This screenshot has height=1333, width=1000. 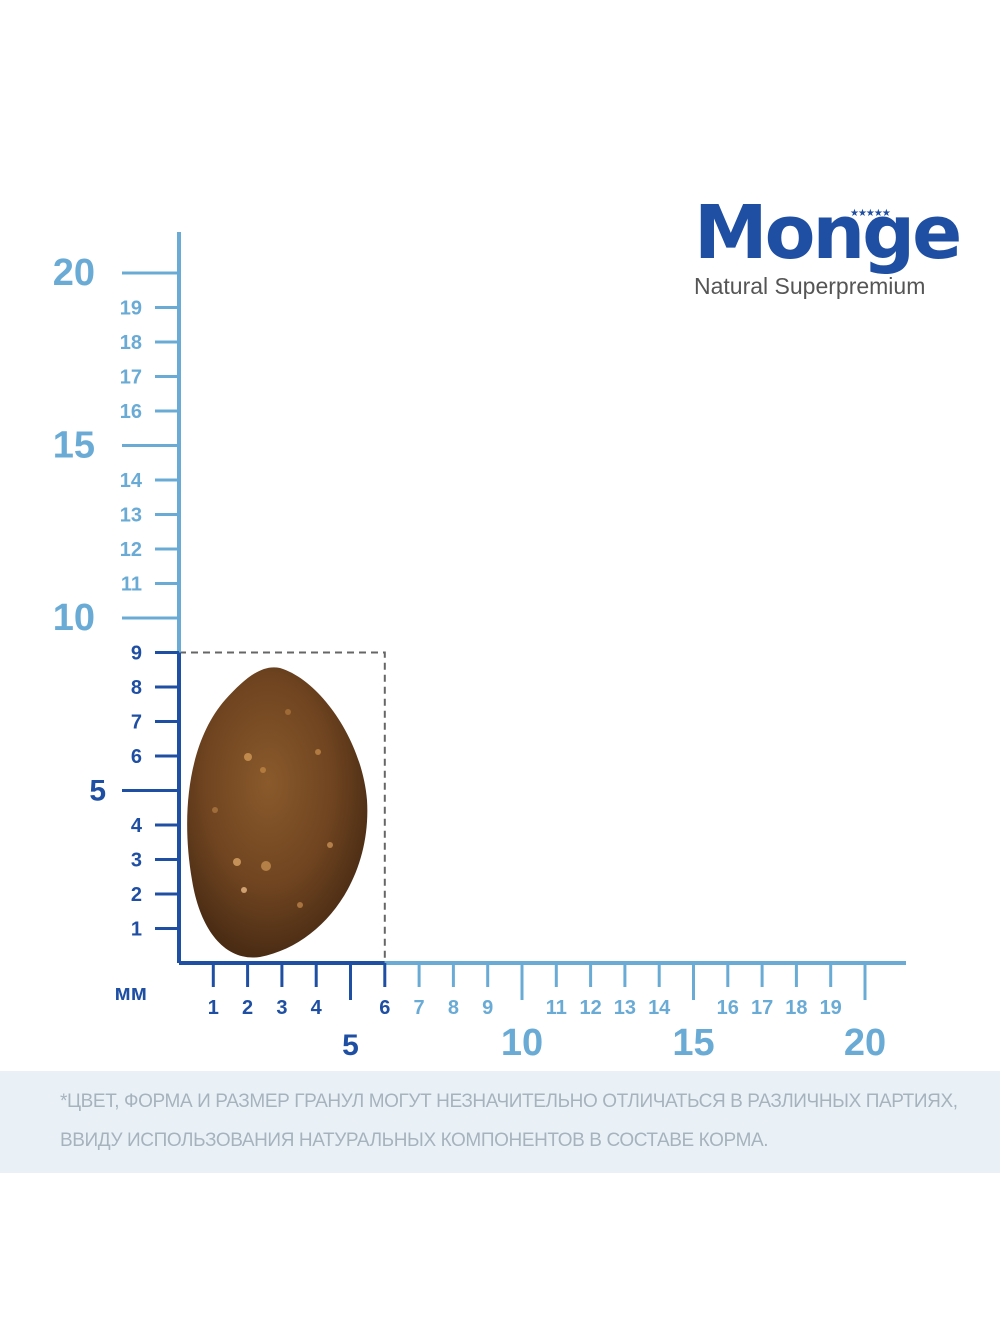 I want to click on x-axis-labels: 1 2 3 4 6 7 8 9 11 12 13 14 16 17 18 195 10 15 20, so click(x=547, y=1030).